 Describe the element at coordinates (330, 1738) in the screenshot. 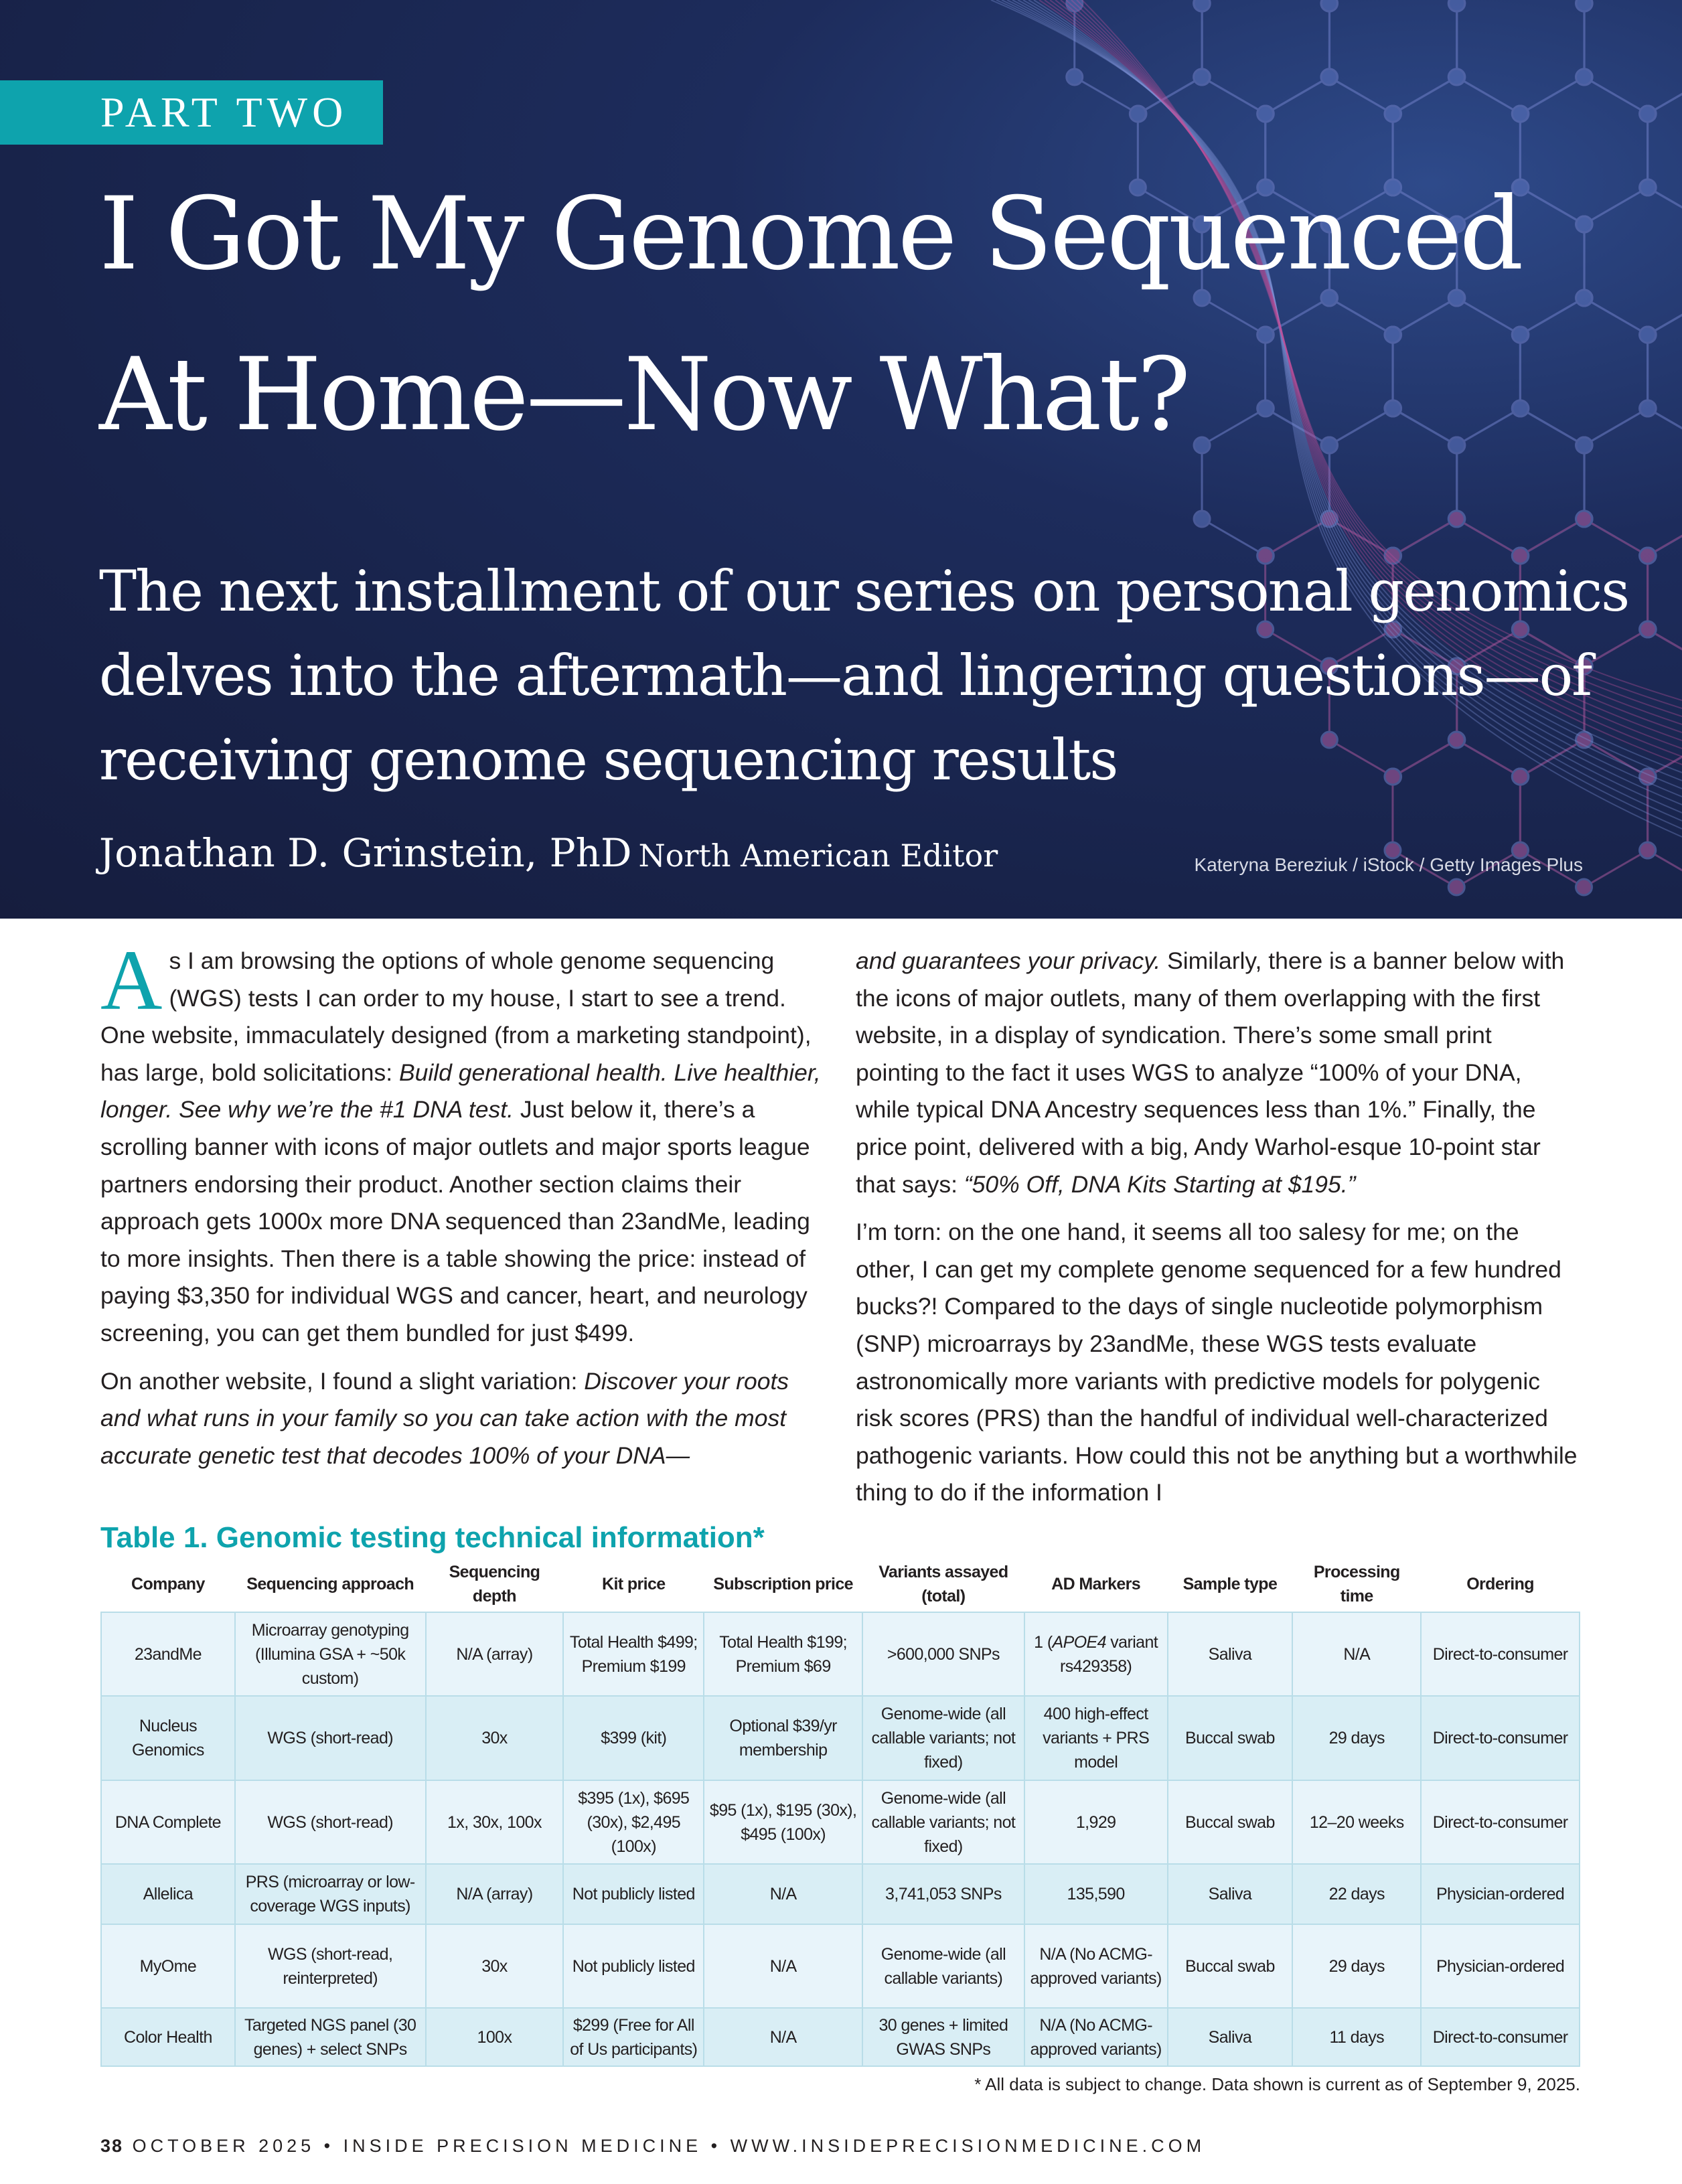

I see `table-cell: WGS (short-read)` at that location.